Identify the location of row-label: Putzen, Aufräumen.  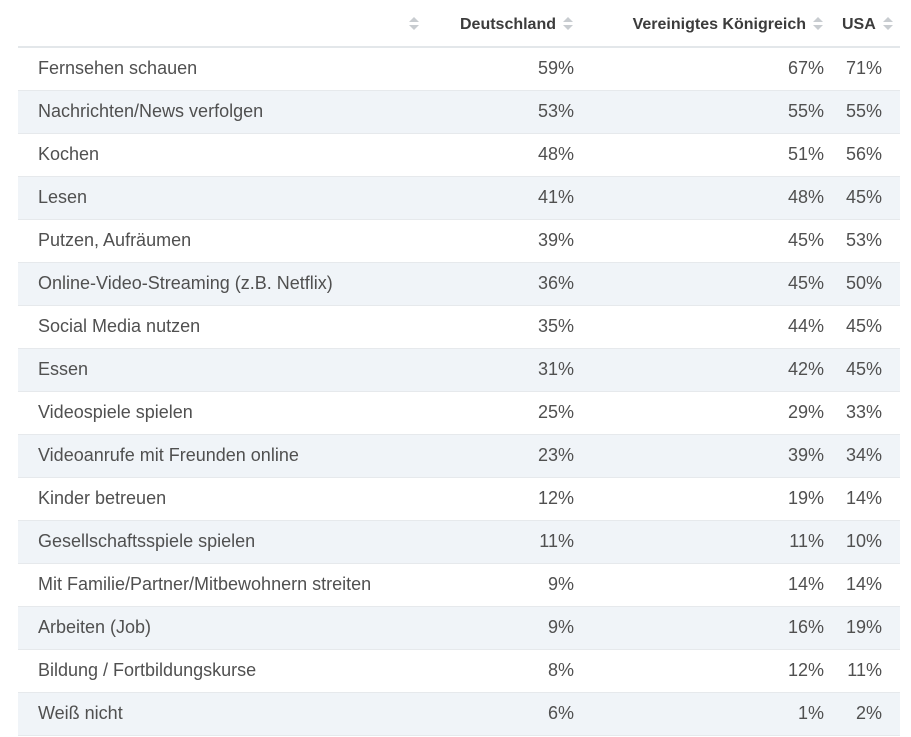
(219, 241).